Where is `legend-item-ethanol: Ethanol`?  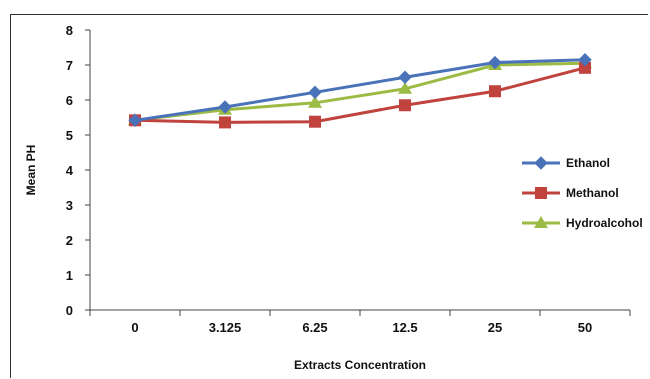
legend-item-ethanol: Ethanol is located at coordinates (566, 163).